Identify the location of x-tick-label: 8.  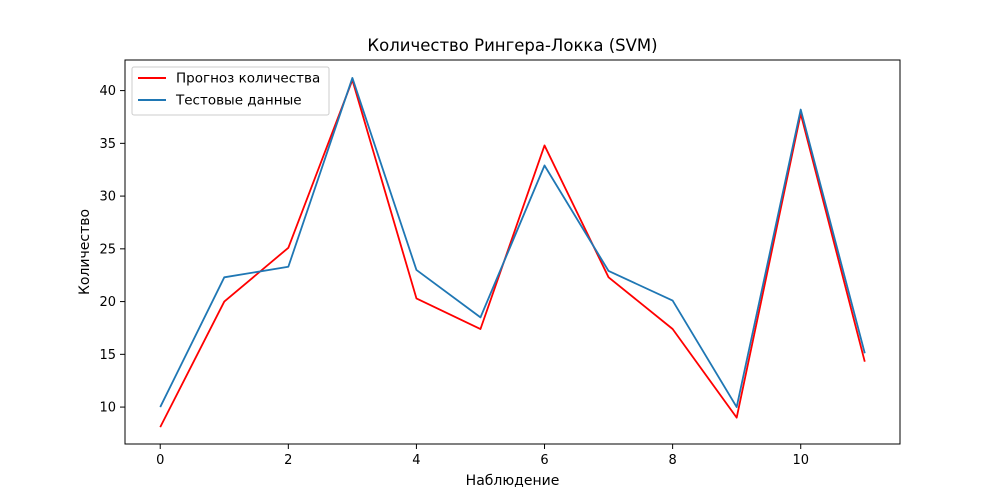
(672, 460).